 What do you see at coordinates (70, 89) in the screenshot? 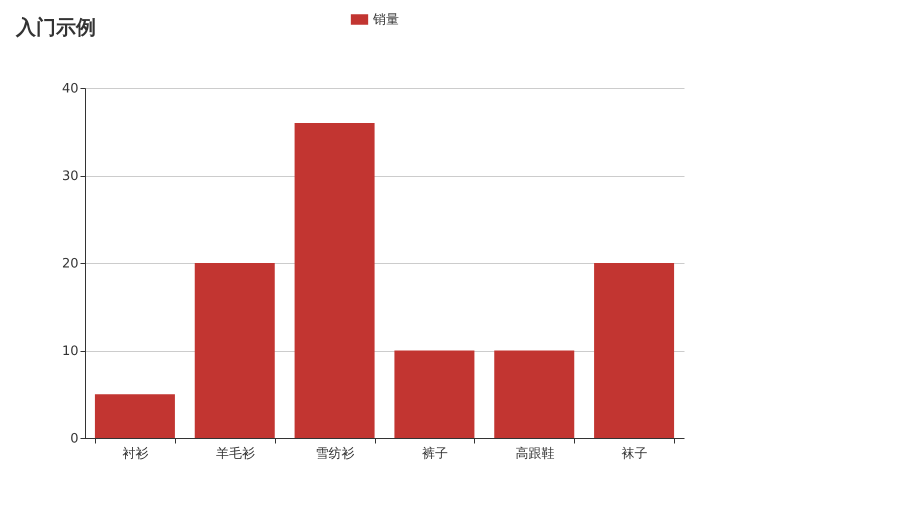
I see `y-tick-label: 40` at bounding box center [70, 89].